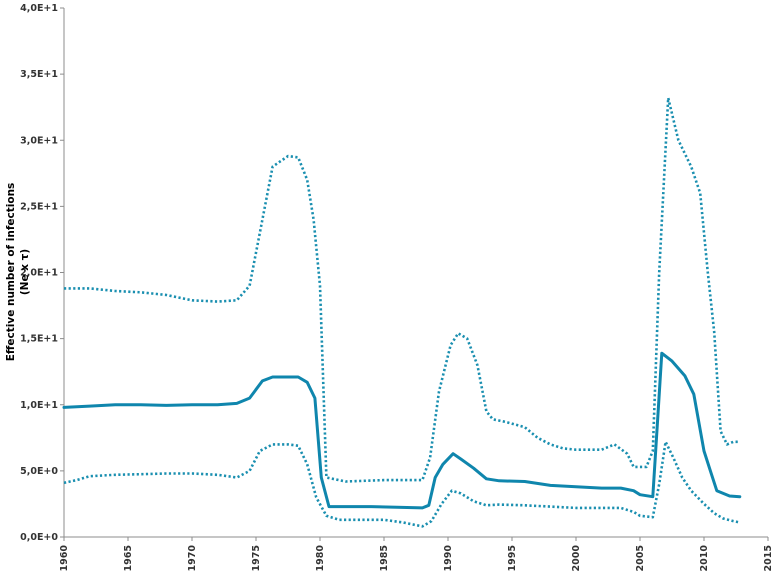 Image resolution: width=776 pixels, height=580 pixels. Describe the element at coordinates (39, 206) in the screenshot. I see `y-tick-label: 2,5E+1` at that location.